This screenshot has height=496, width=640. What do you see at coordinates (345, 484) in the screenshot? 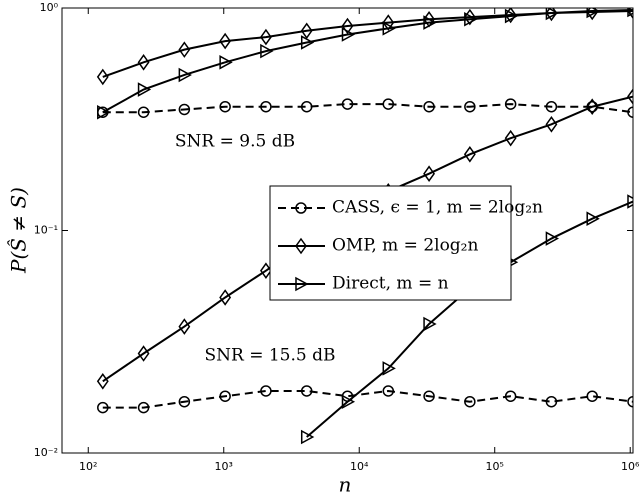
I see `x-axis-label: n` at bounding box center [345, 484].